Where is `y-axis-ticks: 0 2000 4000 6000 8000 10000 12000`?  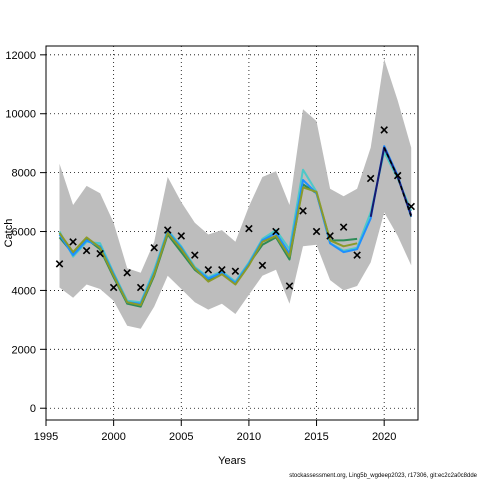
y-axis-ticks: 0 2000 4000 6000 8000 10000 12000 is located at coordinates (25, 232).